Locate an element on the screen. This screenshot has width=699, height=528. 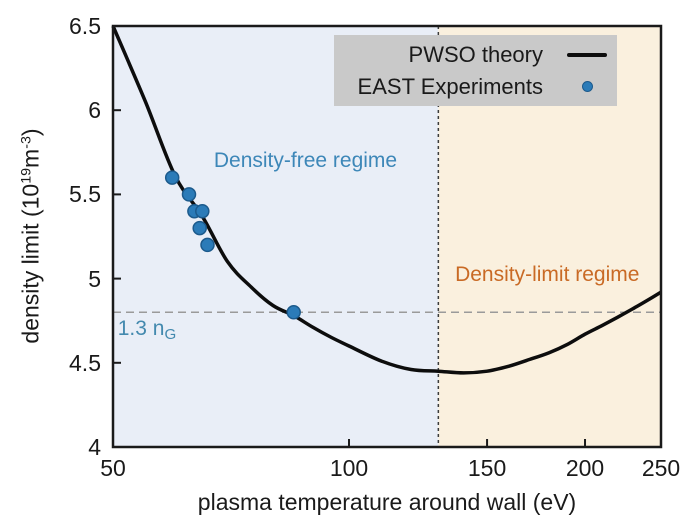
density-limit-regime-label: Density-limit regime is located at coordinates (547, 275).